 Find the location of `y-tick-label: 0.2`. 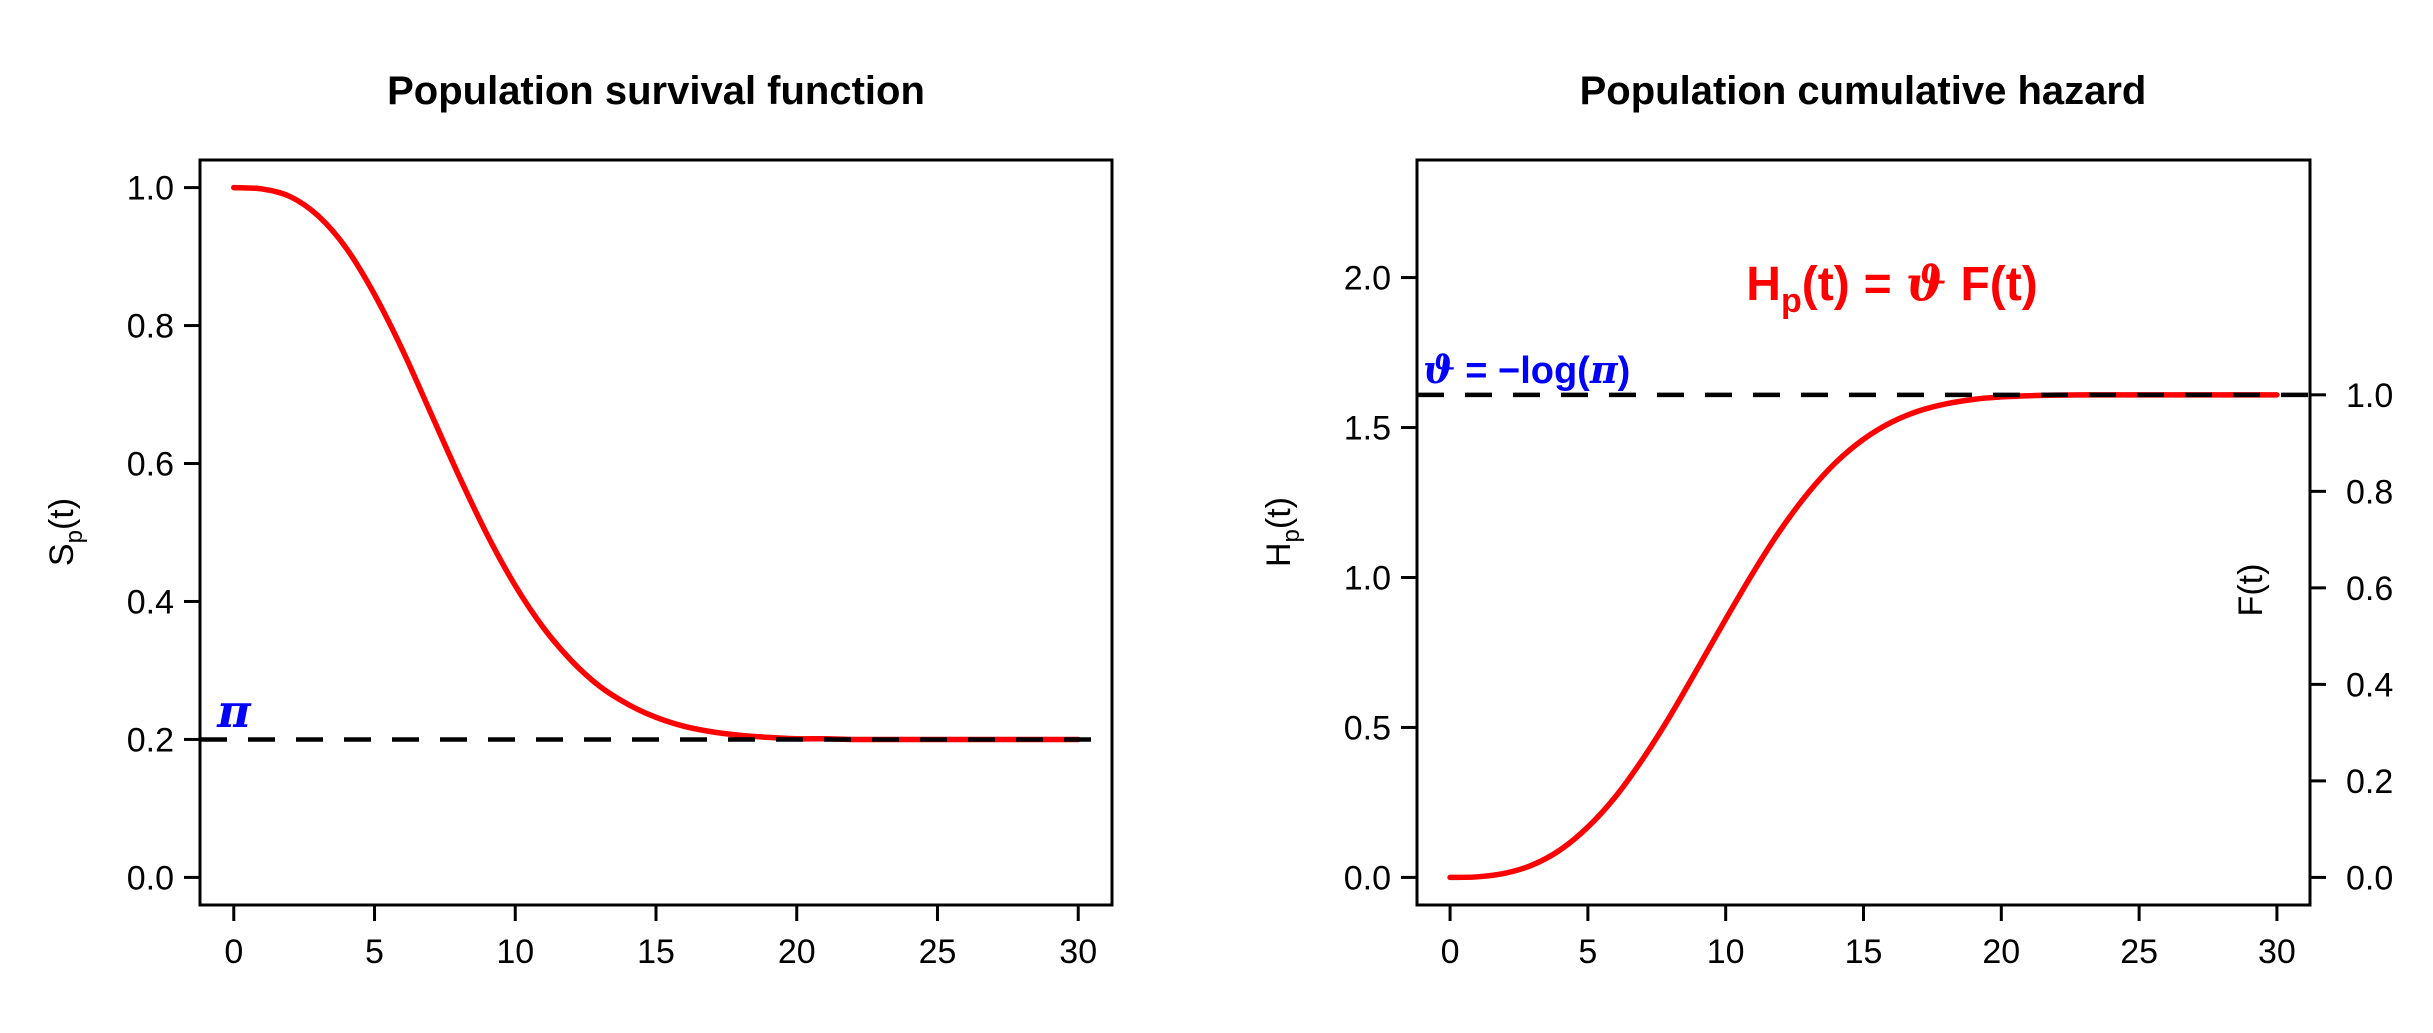

y-tick-label: 0.2 is located at coordinates (150, 740).